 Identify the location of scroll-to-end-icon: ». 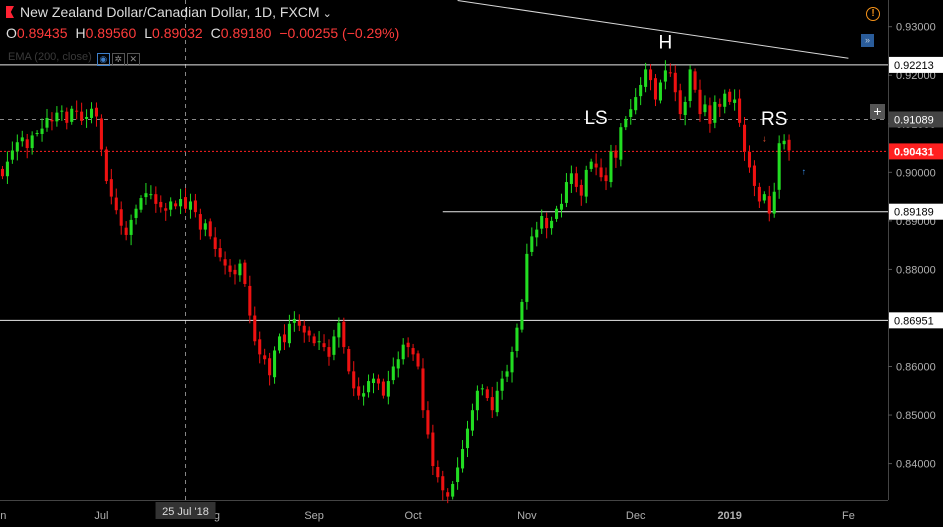
(867, 40).